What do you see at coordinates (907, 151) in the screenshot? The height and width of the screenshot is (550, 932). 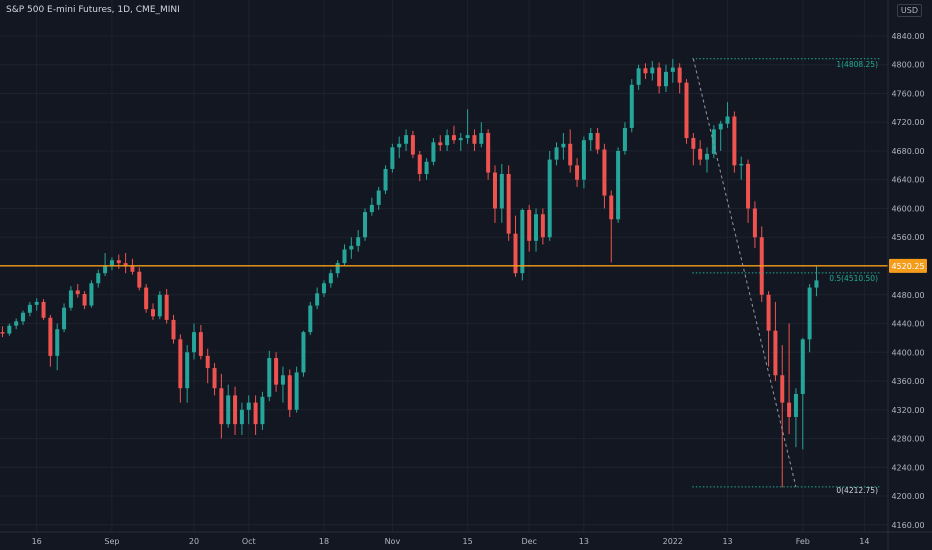 I see `price-tick-label: 4680.00` at bounding box center [907, 151].